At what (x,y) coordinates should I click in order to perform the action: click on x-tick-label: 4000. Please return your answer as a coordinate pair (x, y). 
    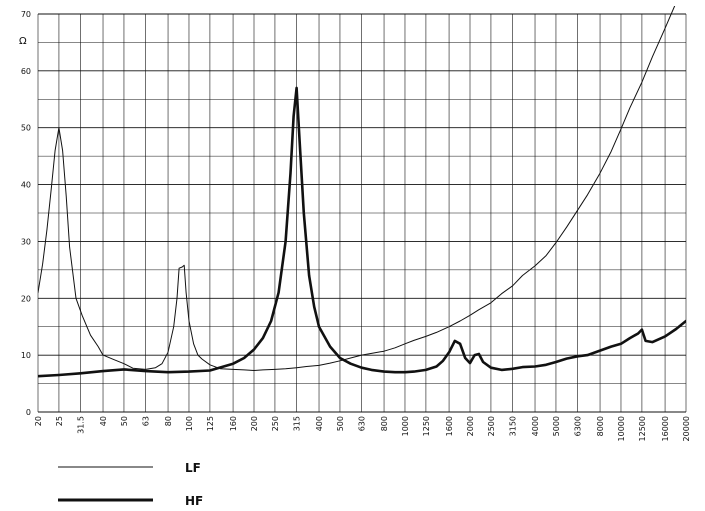
    Looking at the image, I should click on (535, 426).